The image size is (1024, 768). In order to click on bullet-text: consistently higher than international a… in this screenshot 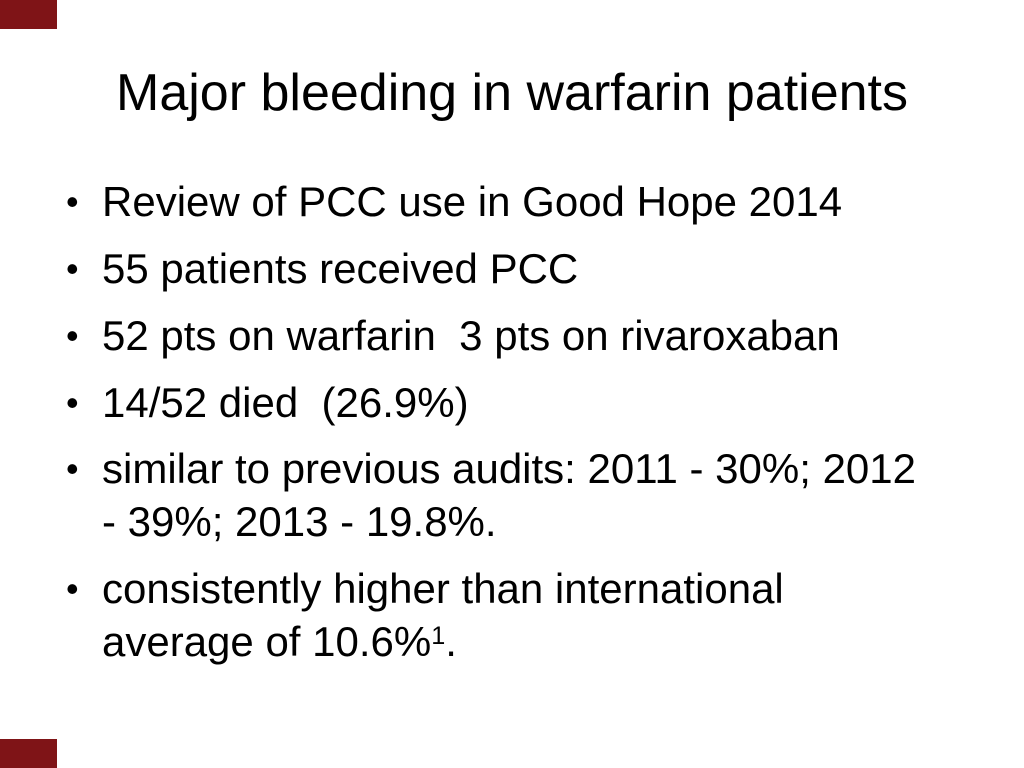, I will do `click(517, 616)`.